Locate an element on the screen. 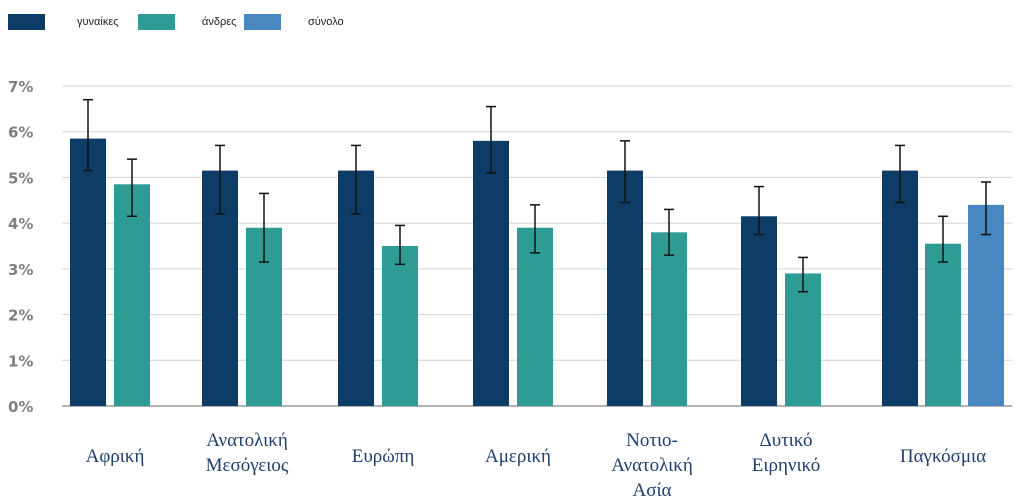 The height and width of the screenshot is (504, 1020). legend-swatch-women is located at coordinates (26, 22).